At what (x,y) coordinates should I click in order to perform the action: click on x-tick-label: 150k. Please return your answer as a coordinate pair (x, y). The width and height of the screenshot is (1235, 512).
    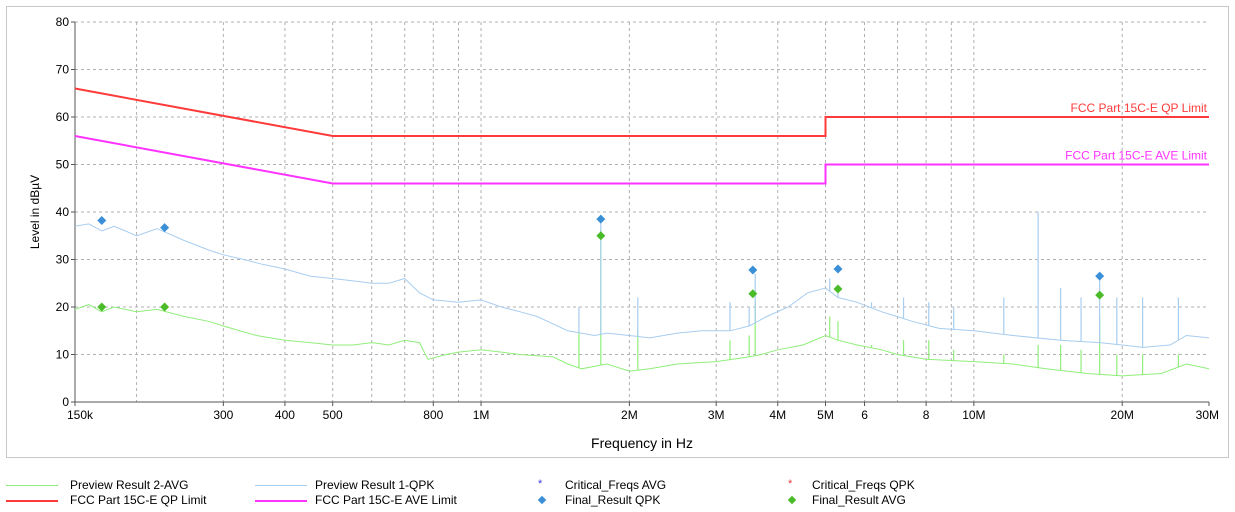
    Looking at the image, I should click on (80, 415).